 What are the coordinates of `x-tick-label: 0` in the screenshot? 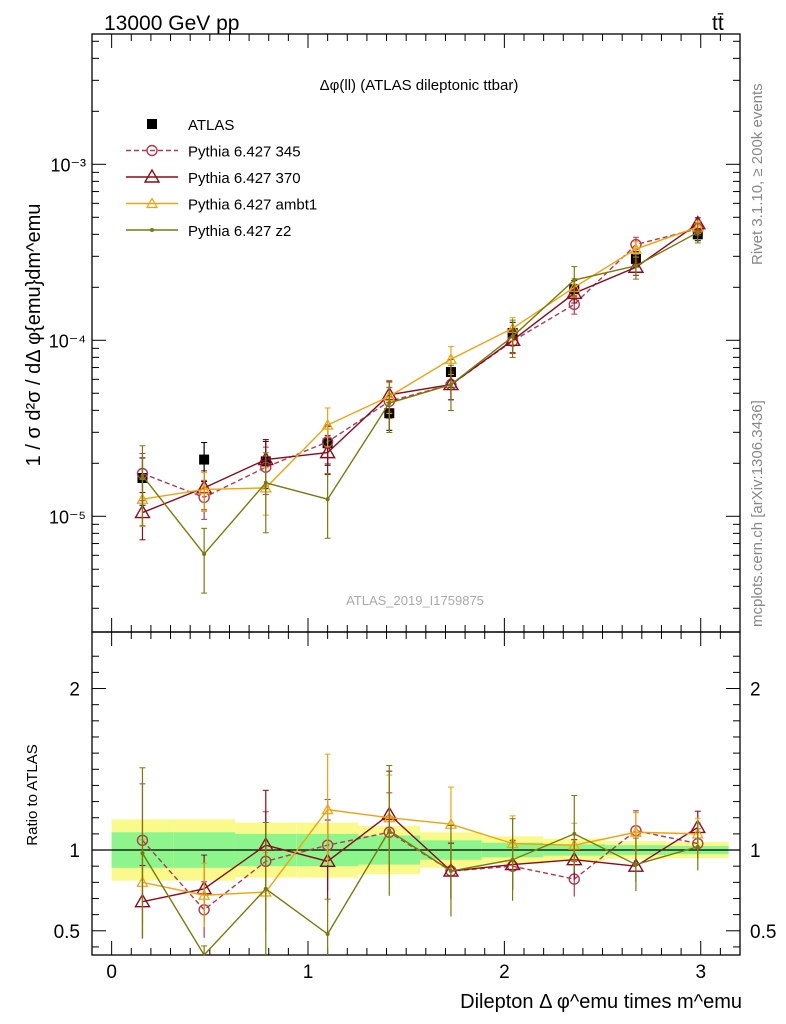 It's located at (111, 972).